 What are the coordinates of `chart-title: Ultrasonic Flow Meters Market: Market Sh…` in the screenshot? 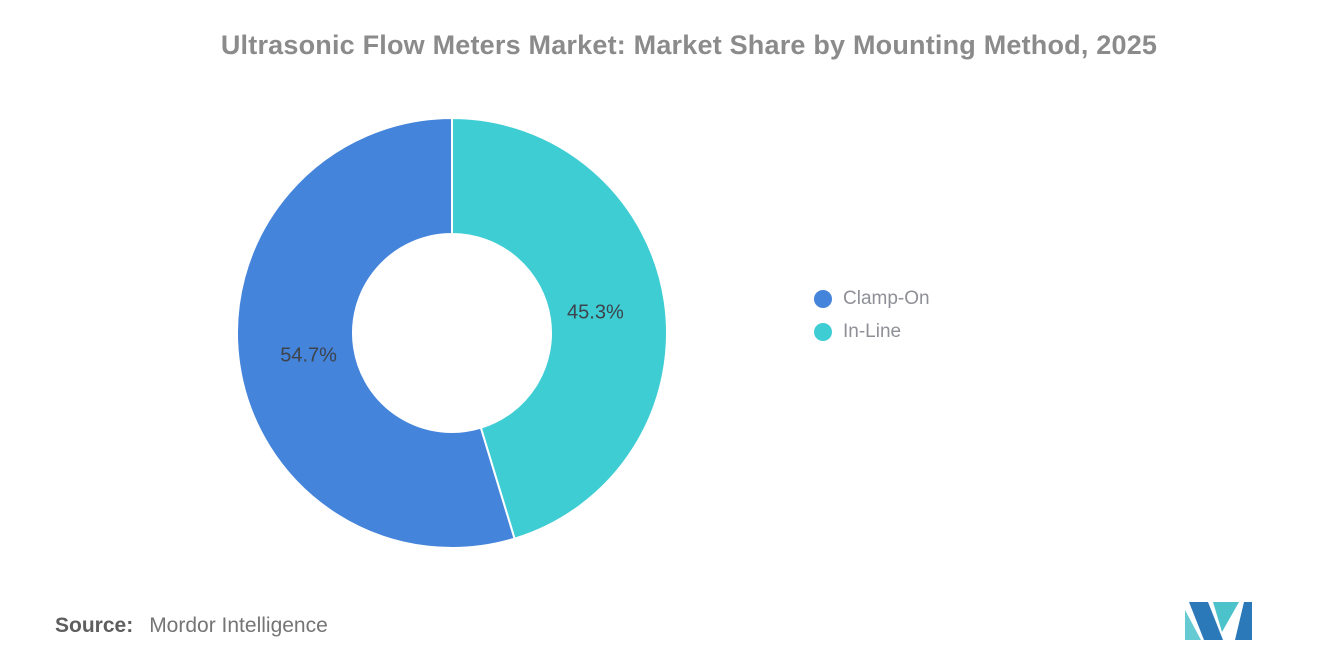 It's located at (689, 45).